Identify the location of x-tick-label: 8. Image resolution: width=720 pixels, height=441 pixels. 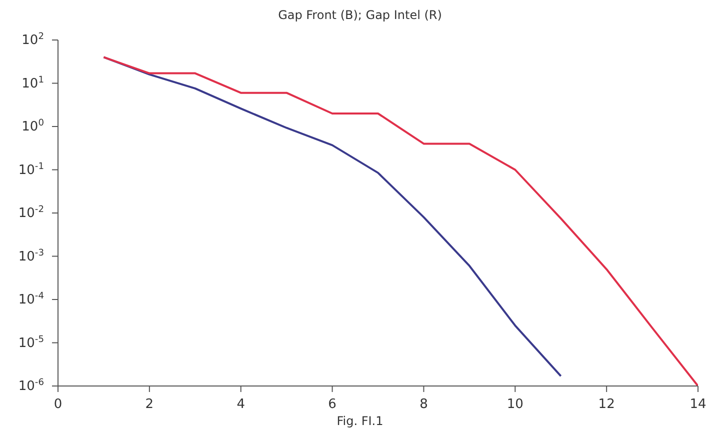
(424, 404).